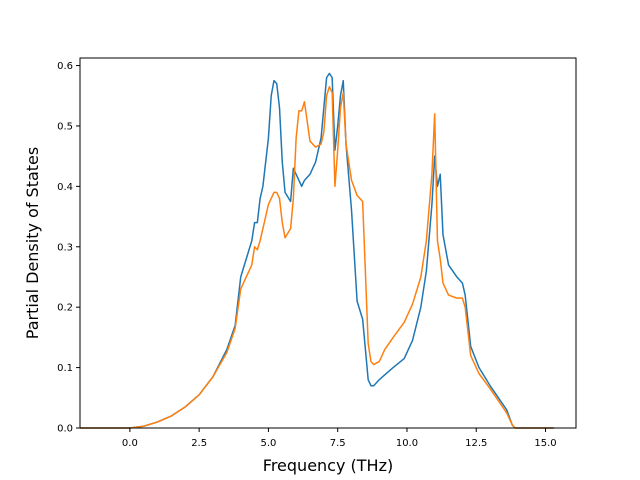  What do you see at coordinates (65, 66) in the screenshot?
I see `y-tick-label: 0.6` at bounding box center [65, 66].